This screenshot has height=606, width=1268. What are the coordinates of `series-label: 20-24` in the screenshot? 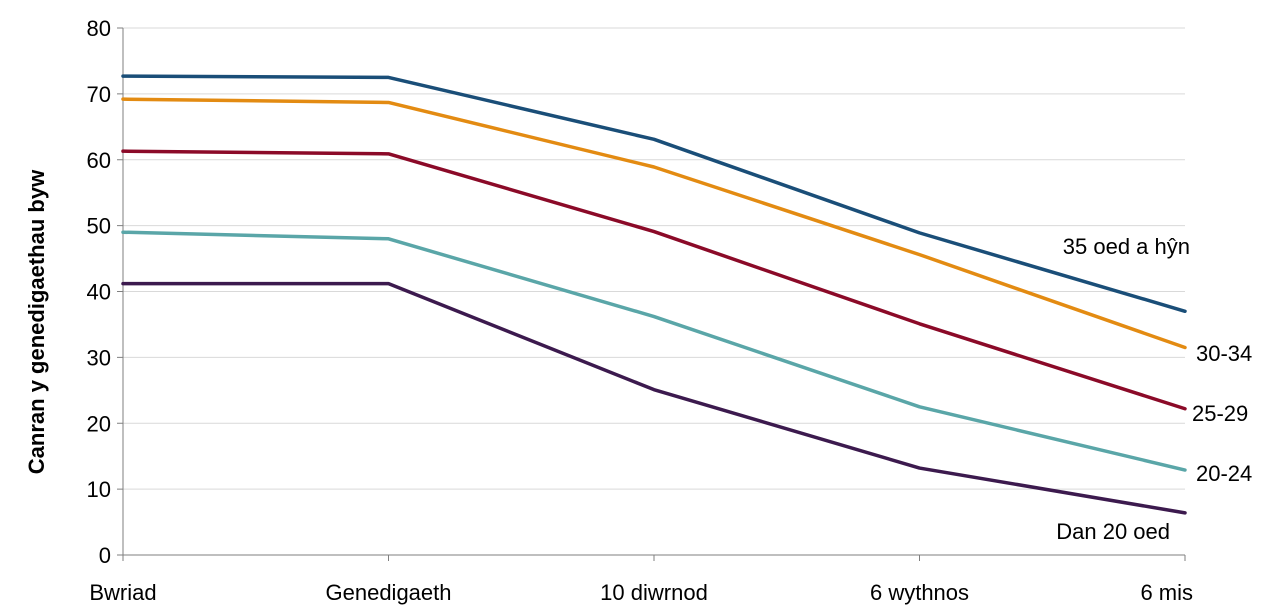 It's located at (1224, 473).